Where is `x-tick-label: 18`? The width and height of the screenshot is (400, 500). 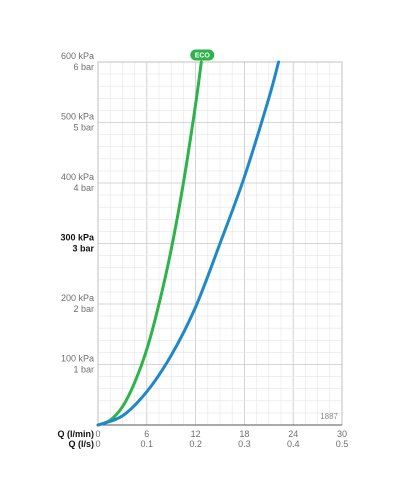
x-tick-label: 18 is located at coordinates (244, 434).